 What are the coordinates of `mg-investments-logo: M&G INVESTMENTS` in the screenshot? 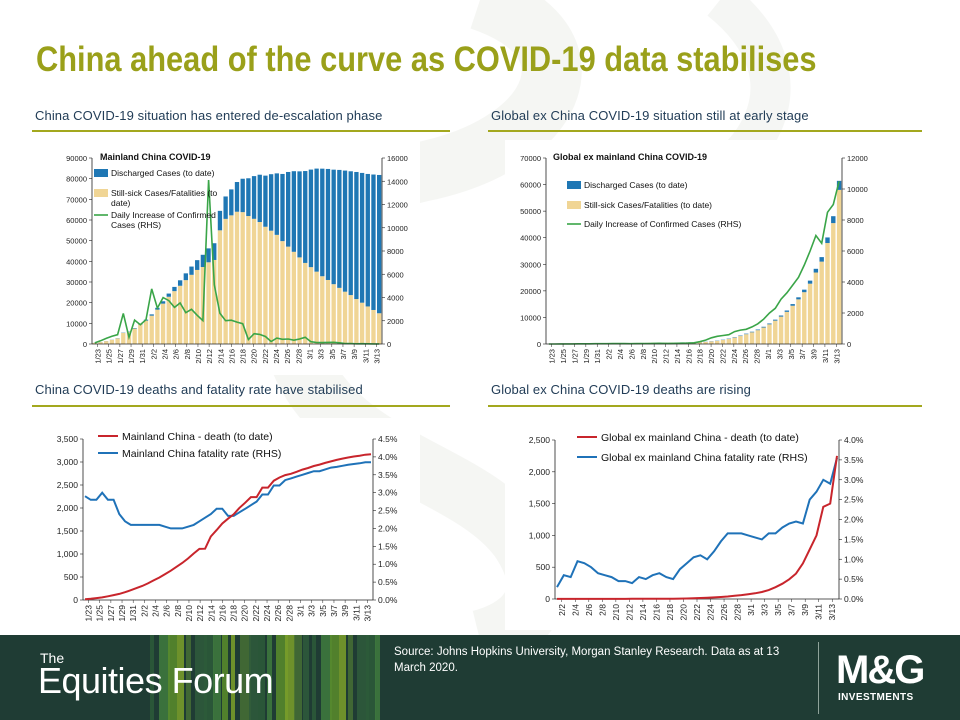 It's located at (892, 678).